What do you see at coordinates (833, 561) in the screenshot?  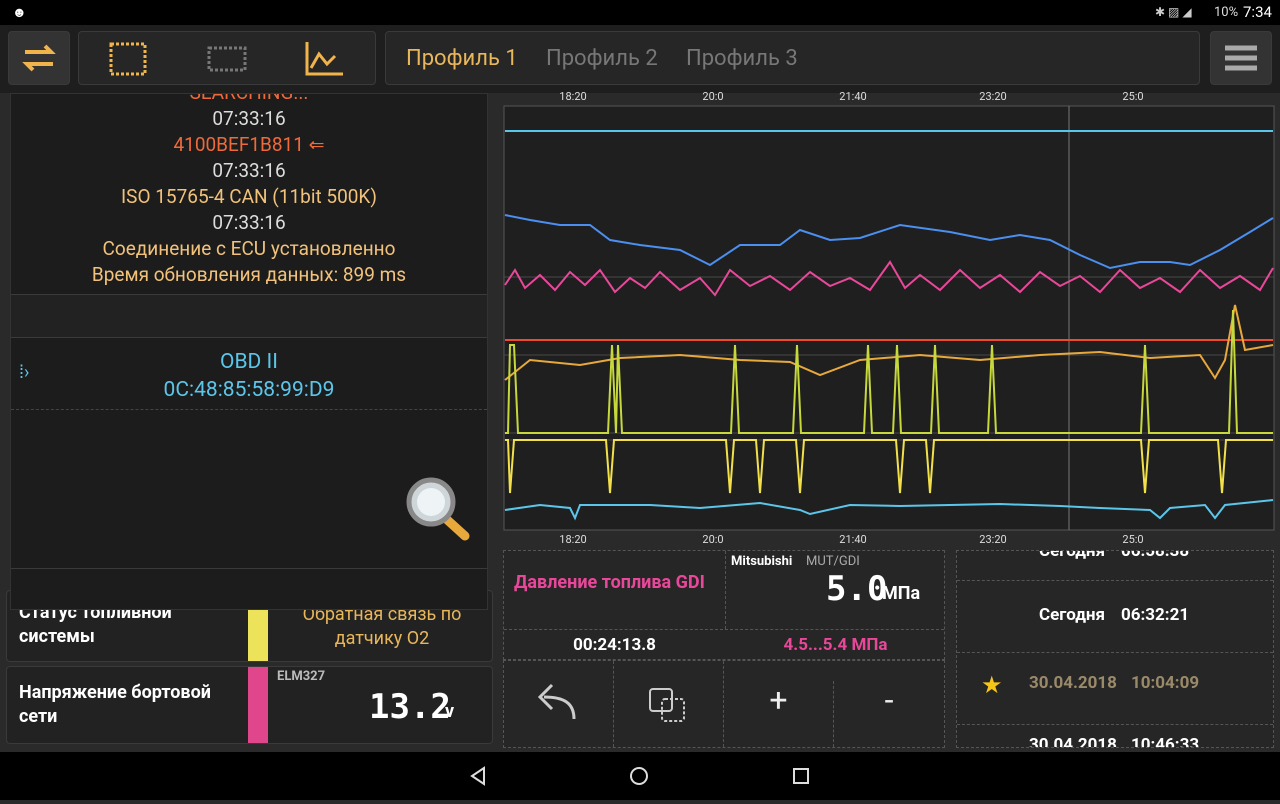 I see `sensor-protocol: MUT/GDI` at bounding box center [833, 561].